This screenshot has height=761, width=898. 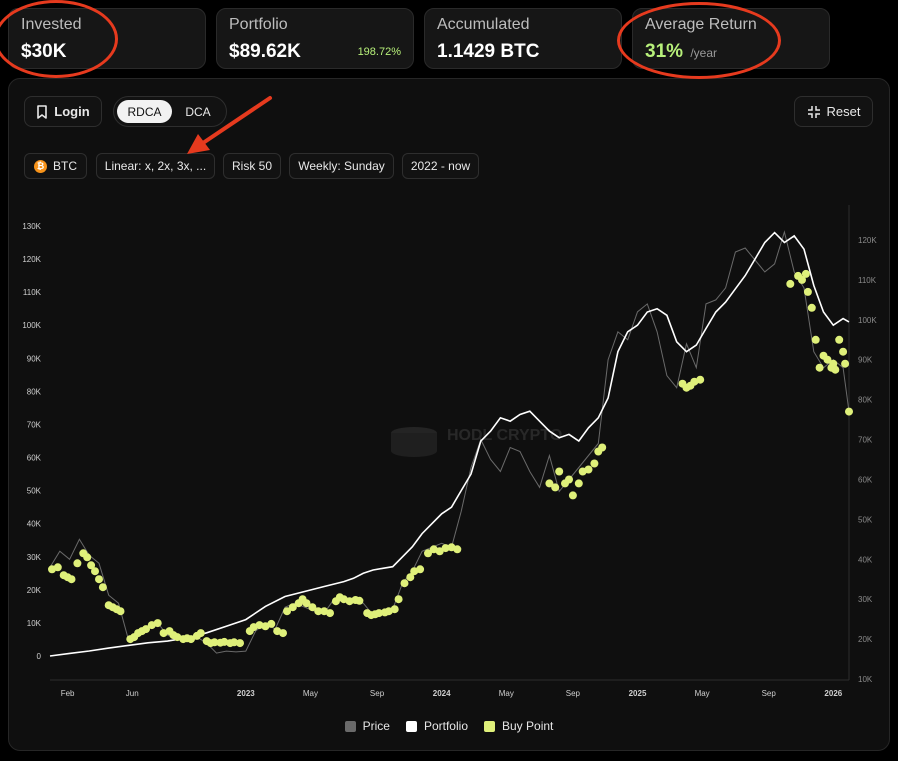 What do you see at coordinates (31, 226) in the screenshot?
I see `y-left-tick-label: 130K` at bounding box center [31, 226].